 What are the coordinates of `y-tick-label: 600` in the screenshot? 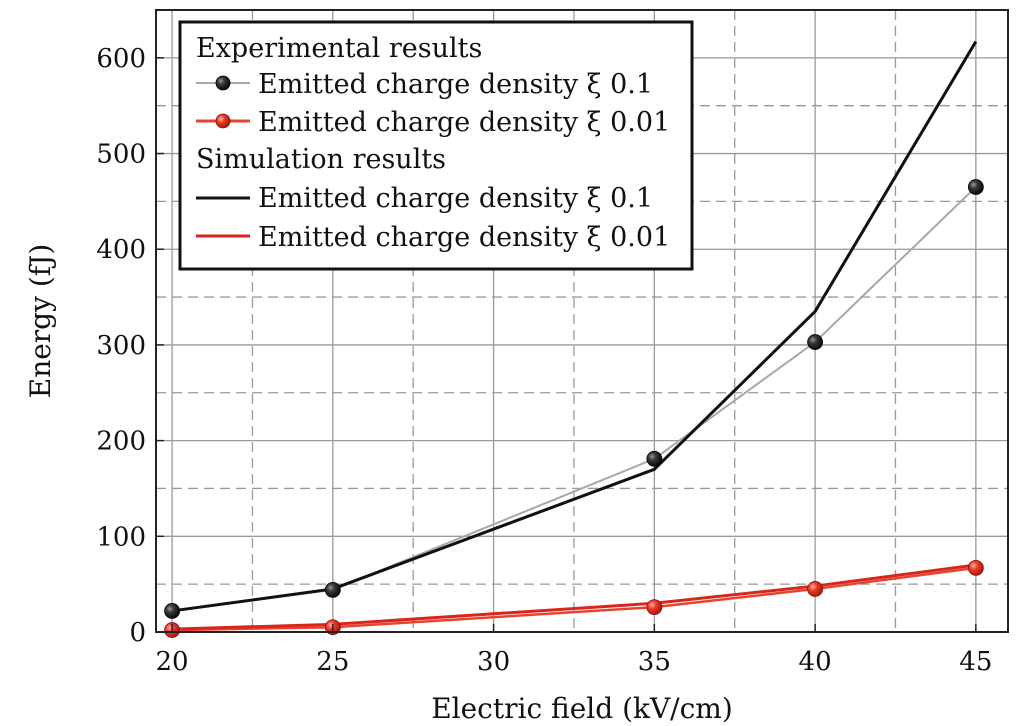 It's located at (121, 59).